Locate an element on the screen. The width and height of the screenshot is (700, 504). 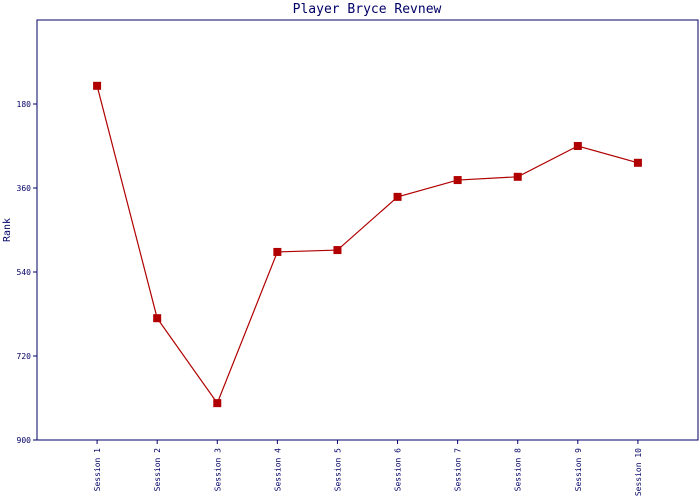
x-tick-label: Session 4 is located at coordinates (277, 470).